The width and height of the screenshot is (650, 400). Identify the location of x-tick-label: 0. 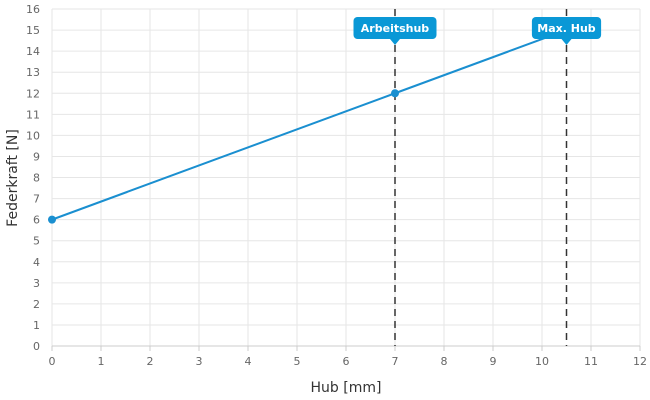
(52, 361).